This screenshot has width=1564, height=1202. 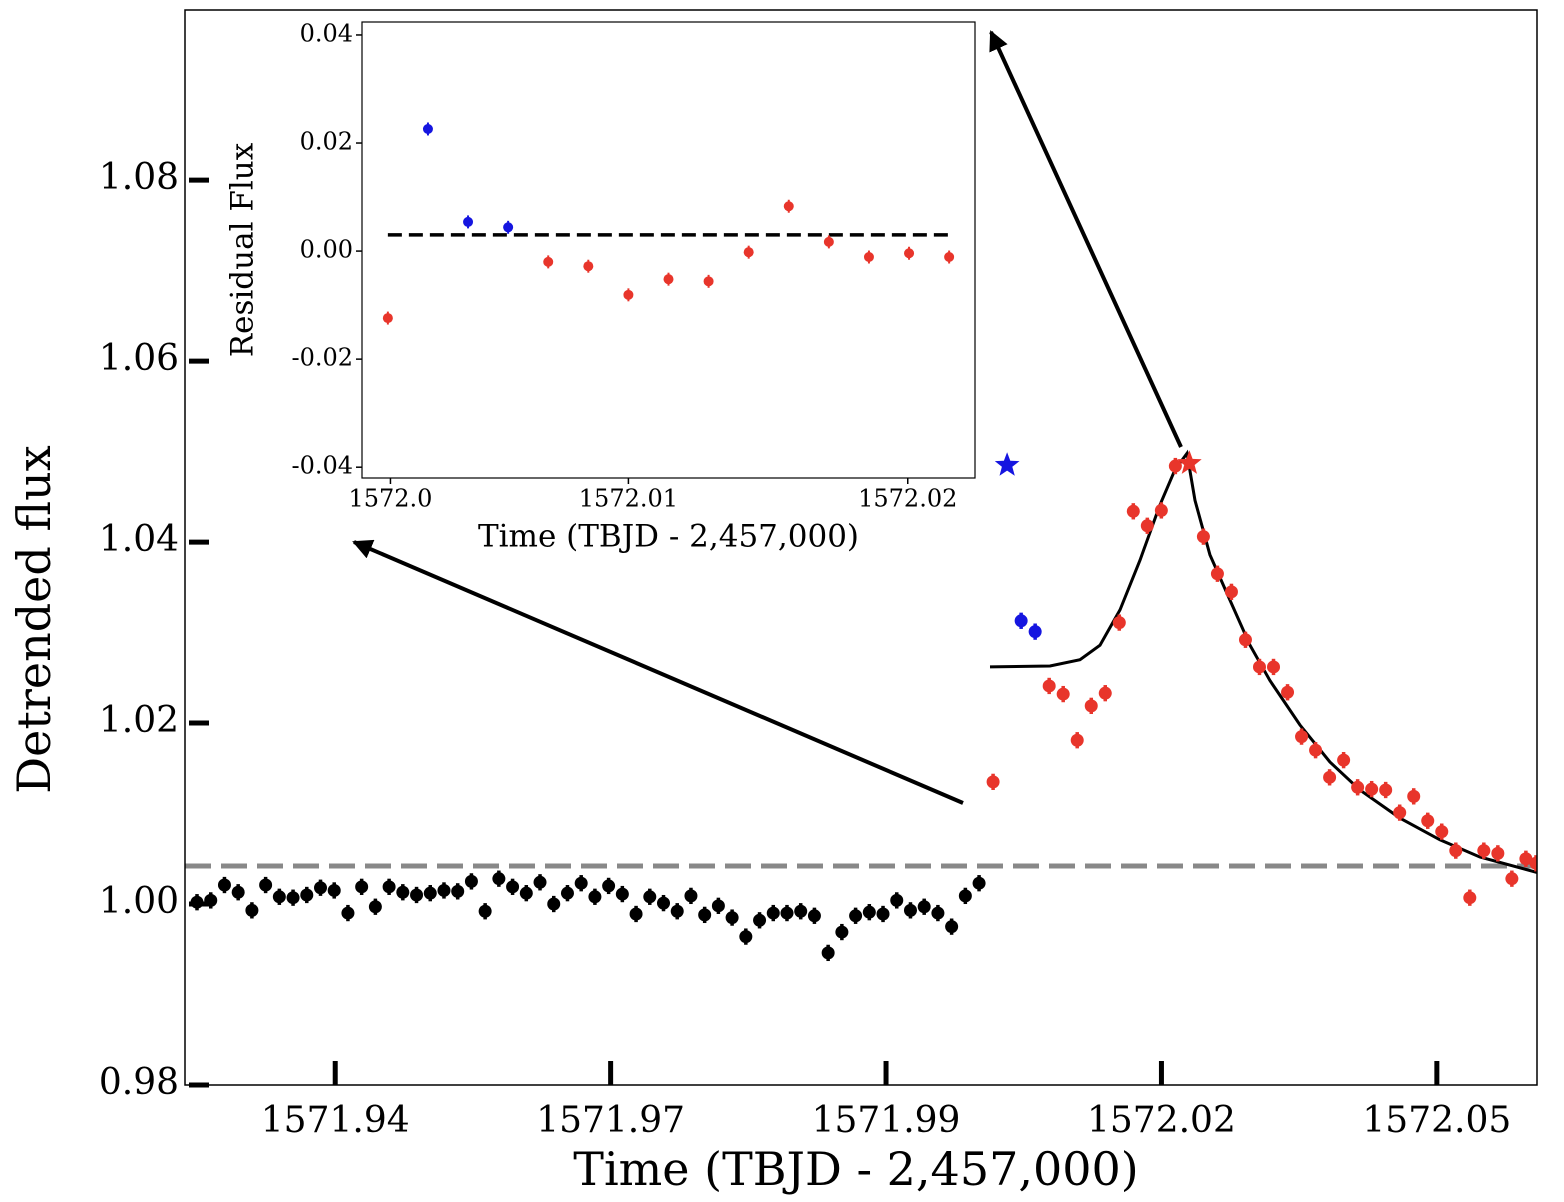 I want to click on x-tick-label: 1571.94, so click(x=335, y=1120).